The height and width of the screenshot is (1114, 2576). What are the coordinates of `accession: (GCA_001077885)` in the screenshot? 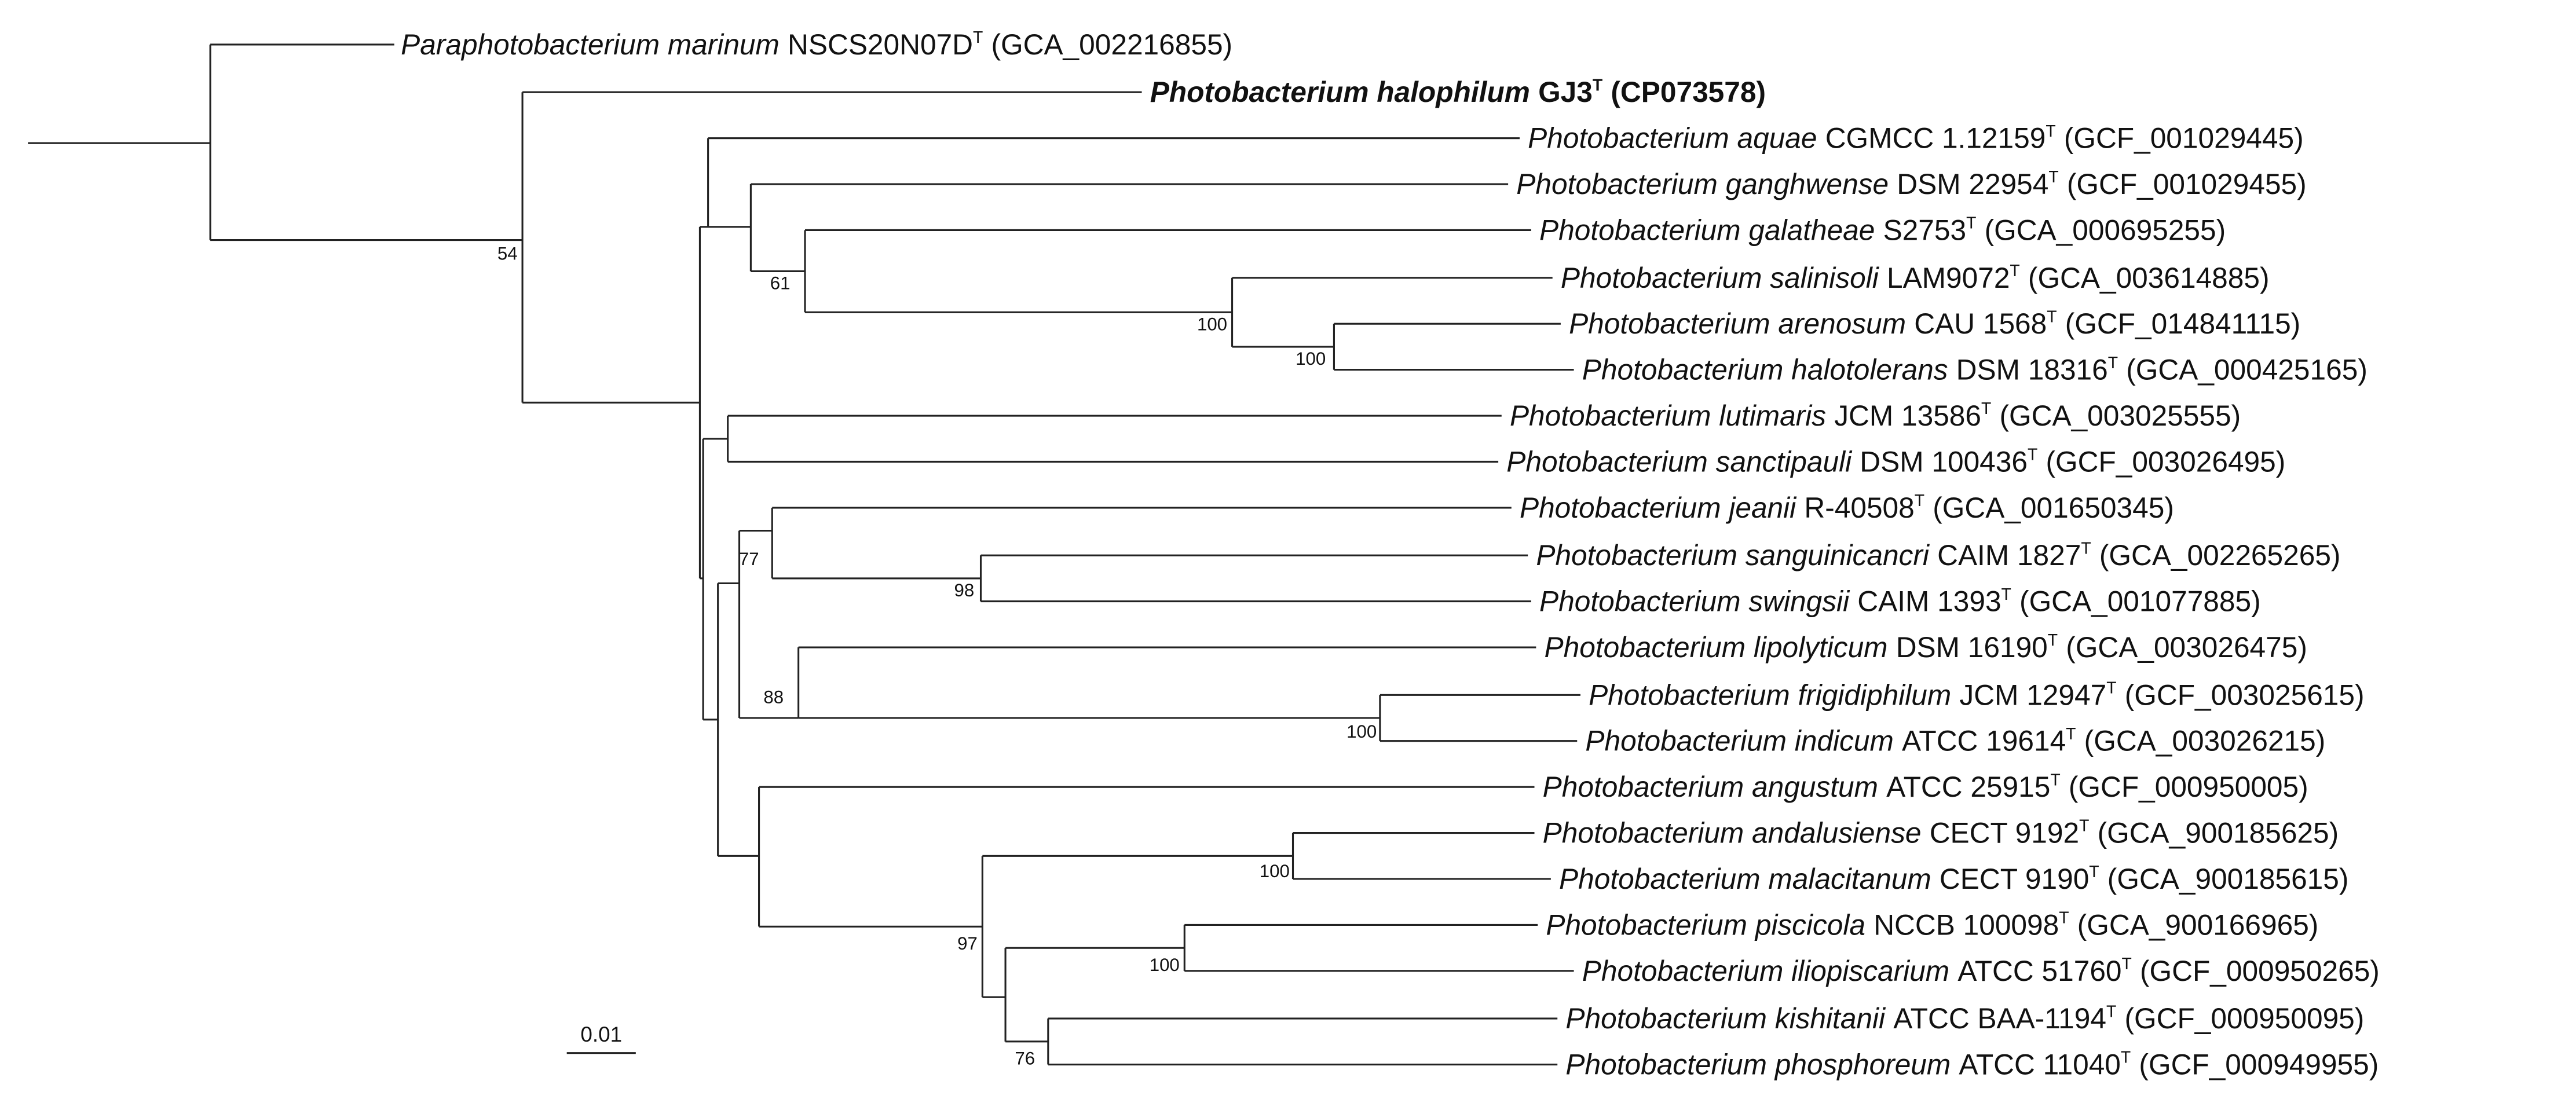 It's located at (2140, 601).